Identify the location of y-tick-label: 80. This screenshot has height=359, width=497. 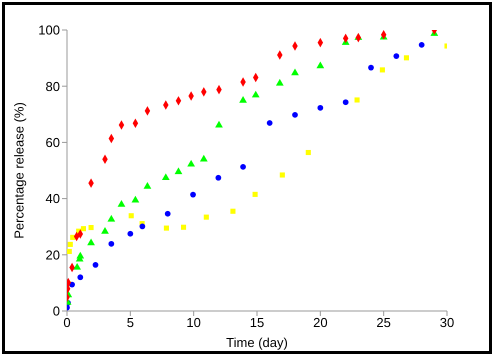
(53, 86).